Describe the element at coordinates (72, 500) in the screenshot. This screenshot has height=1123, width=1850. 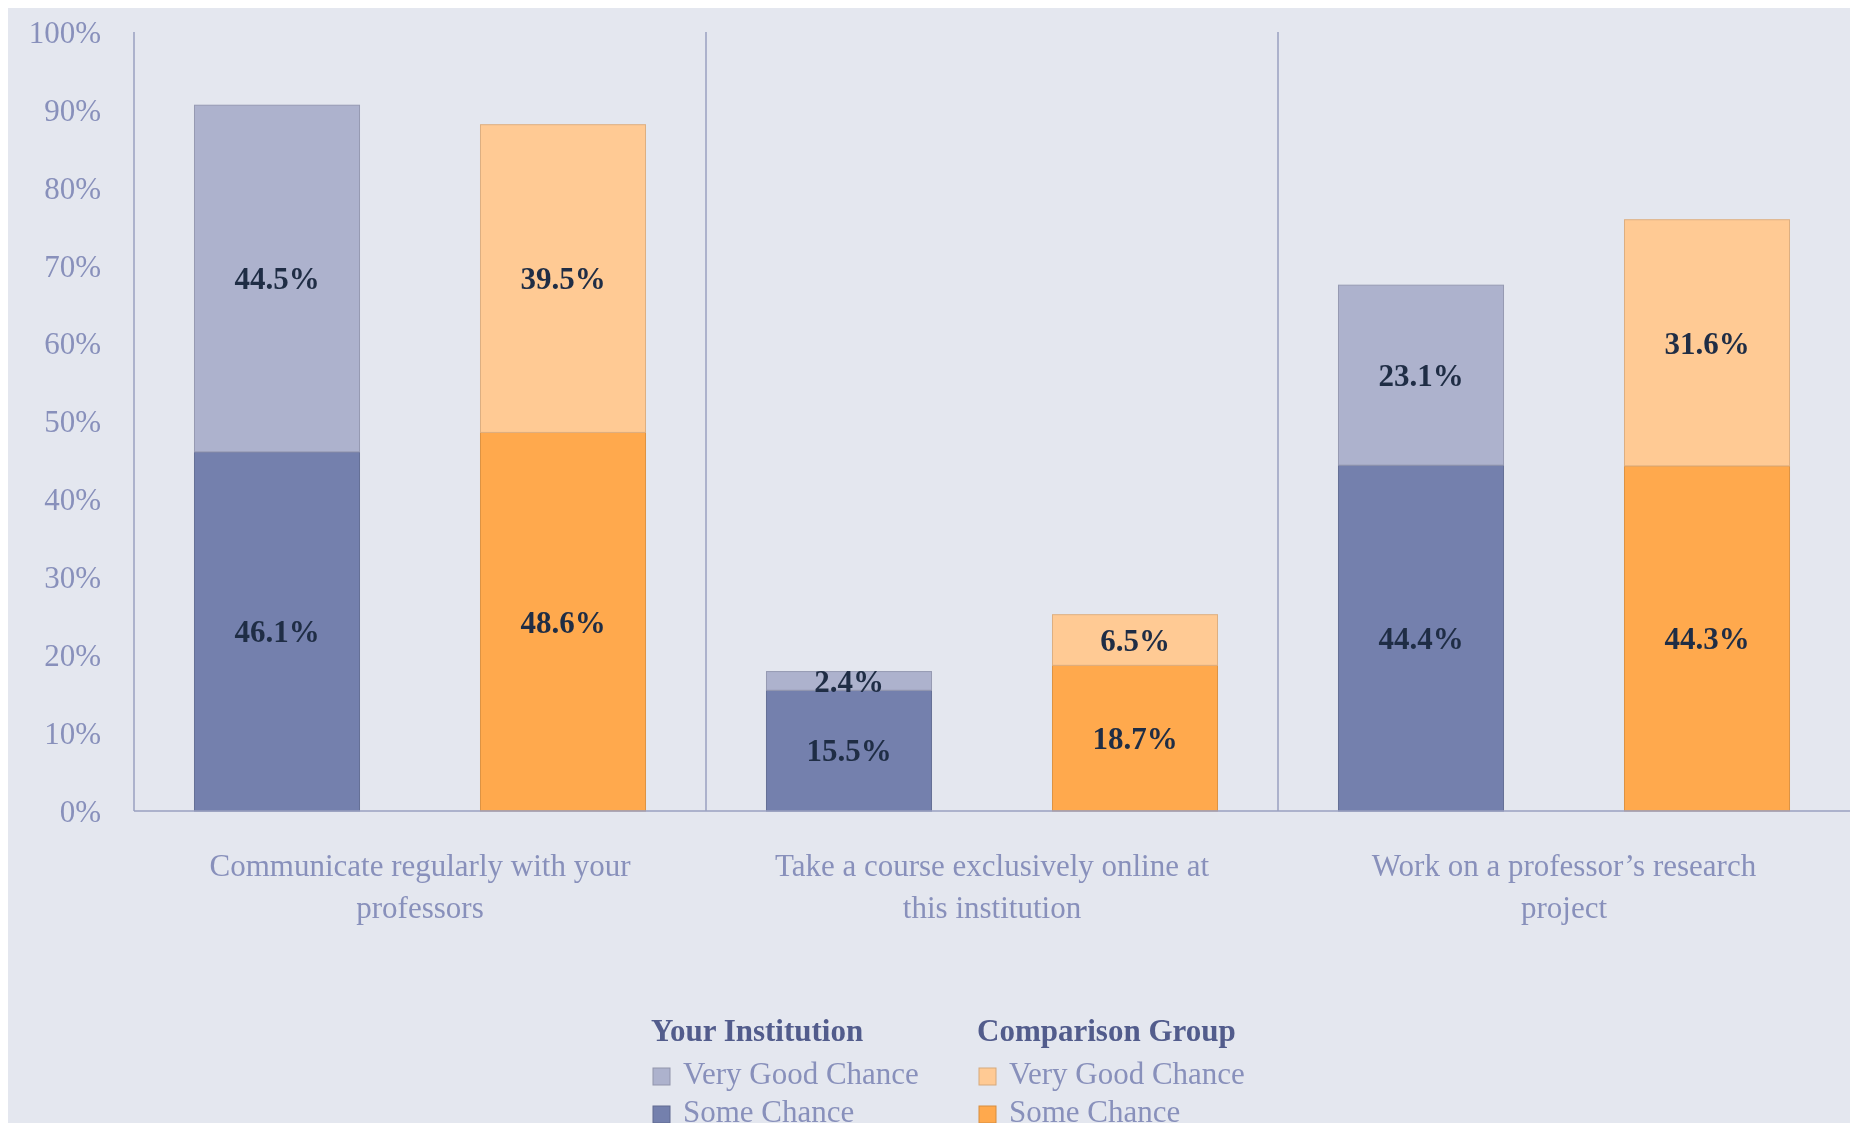
I see `y-tick-label: 40%` at that location.